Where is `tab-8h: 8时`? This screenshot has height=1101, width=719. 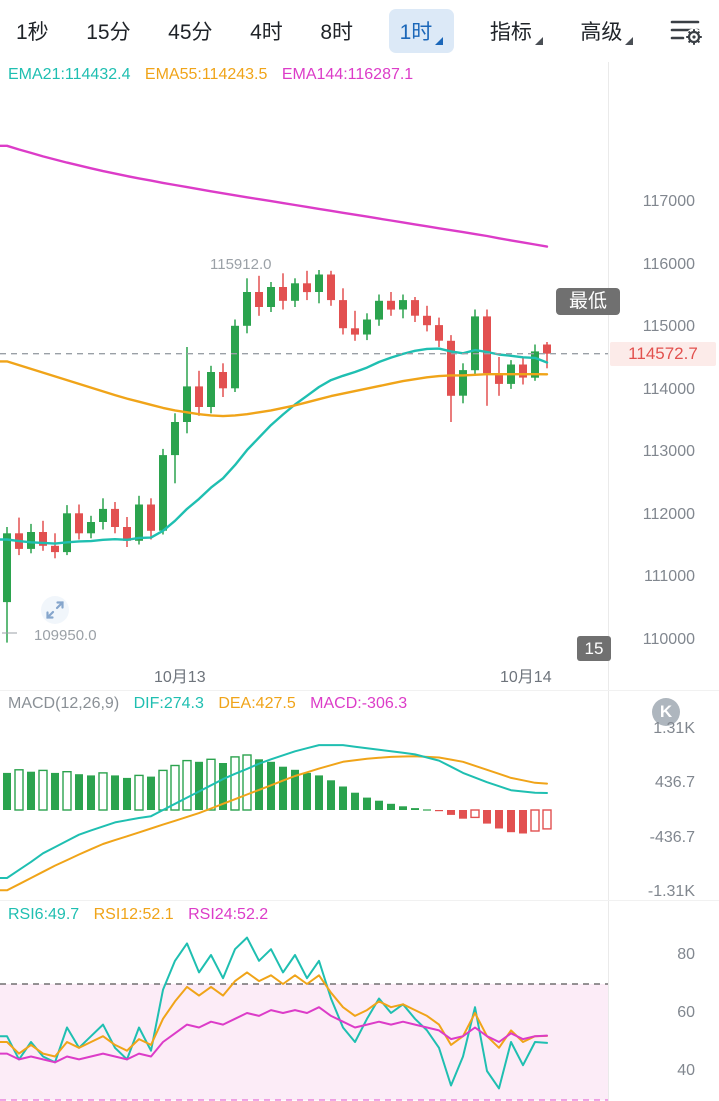 tab-8h: 8时 is located at coordinates (336, 31).